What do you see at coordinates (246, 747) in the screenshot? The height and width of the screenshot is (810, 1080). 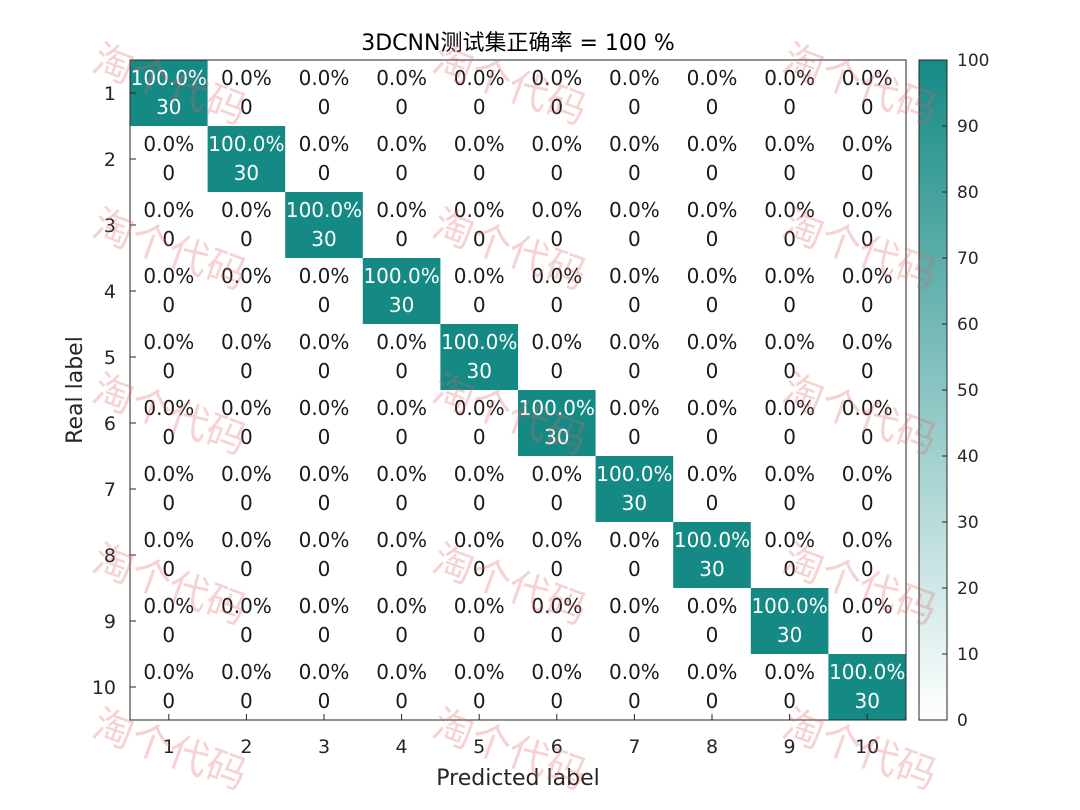 I see `x-tick-label: 2` at bounding box center [246, 747].